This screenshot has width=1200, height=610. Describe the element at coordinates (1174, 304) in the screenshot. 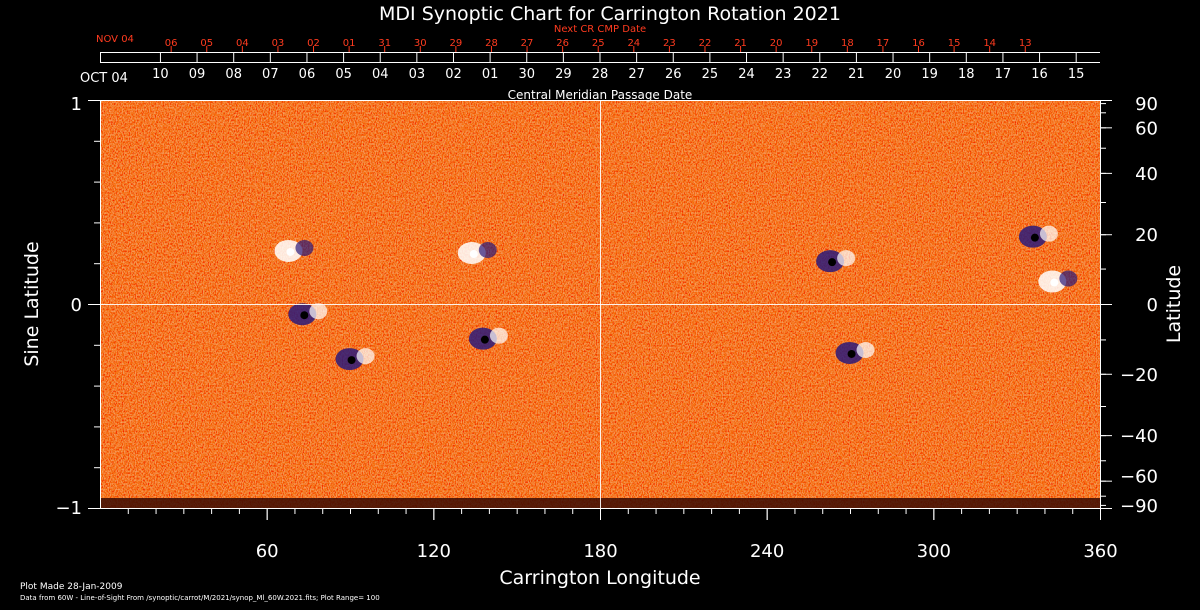

I see `y-axis-right-title: Latitude` at that location.